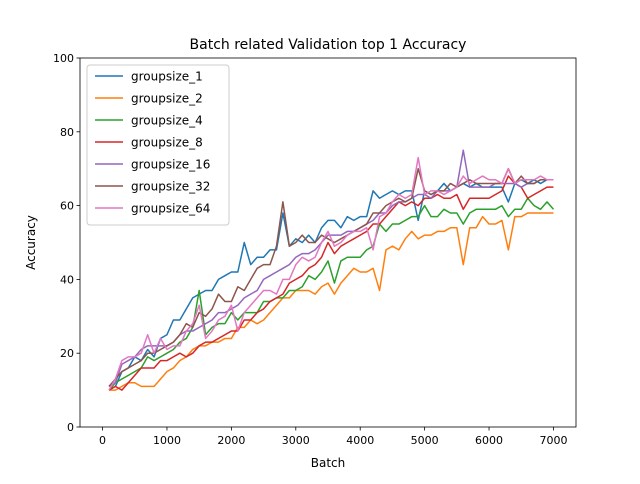 The width and height of the screenshot is (640, 484). Describe the element at coordinates (231, 440) in the screenshot. I see `x-tick-label: 2000` at that location.